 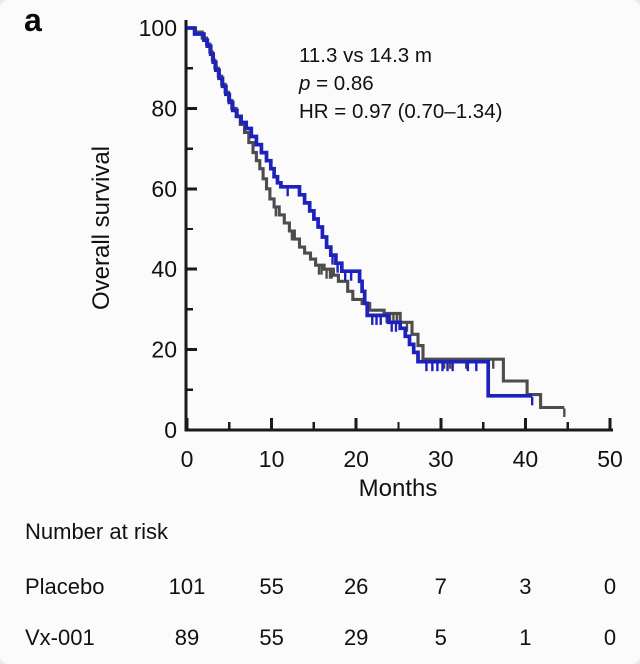 What do you see at coordinates (525, 637) in the screenshot?
I see `risk-count: 1` at bounding box center [525, 637].